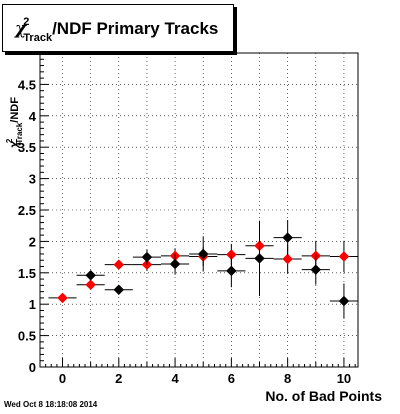 The image size is (400, 414). Describe the element at coordinates (118, 378) in the screenshot. I see `x-tick-label: 2` at that location.